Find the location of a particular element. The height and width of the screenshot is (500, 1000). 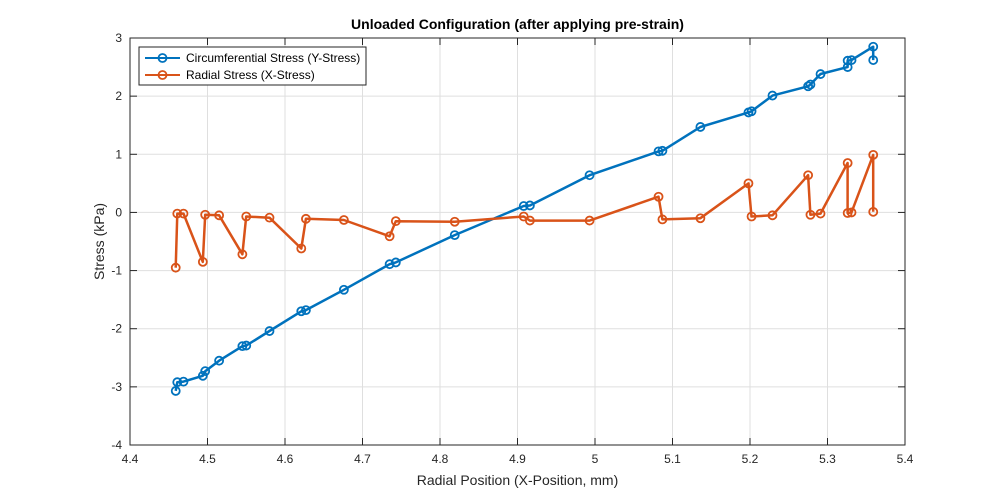

legend-label-circumferential: Circumferential Stress (Y-Stress) is located at coordinates (273, 58).